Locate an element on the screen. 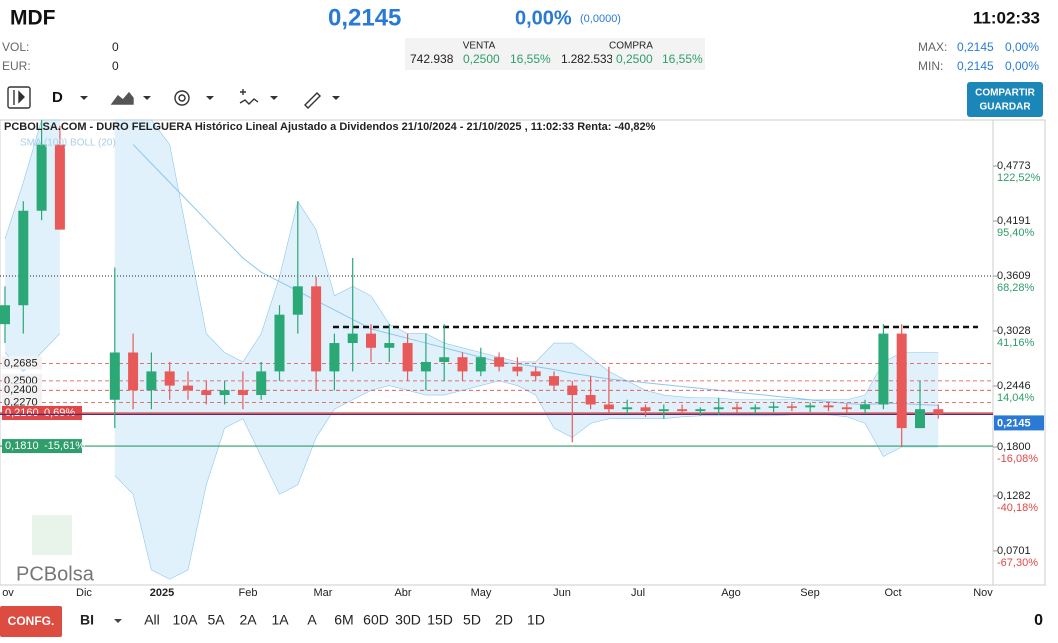  x-tick-label: ov is located at coordinates (8, 593).